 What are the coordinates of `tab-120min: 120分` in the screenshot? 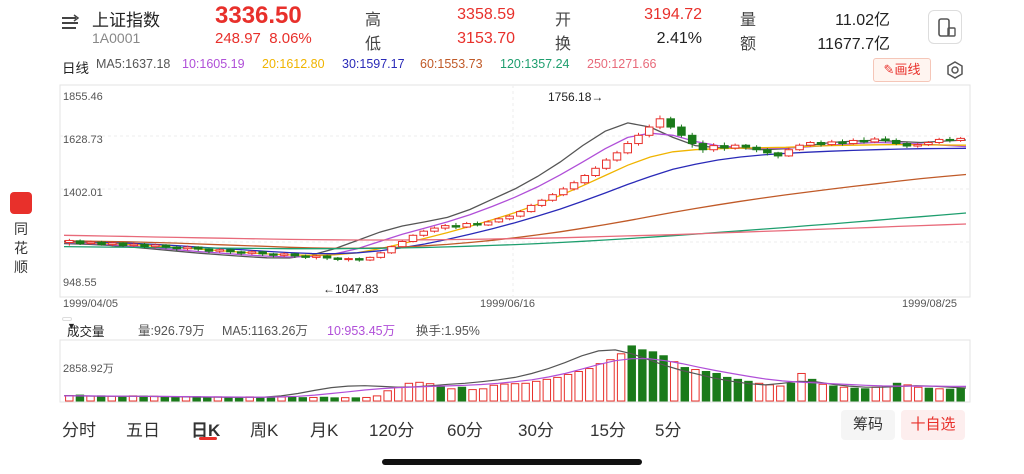 It's located at (392, 430).